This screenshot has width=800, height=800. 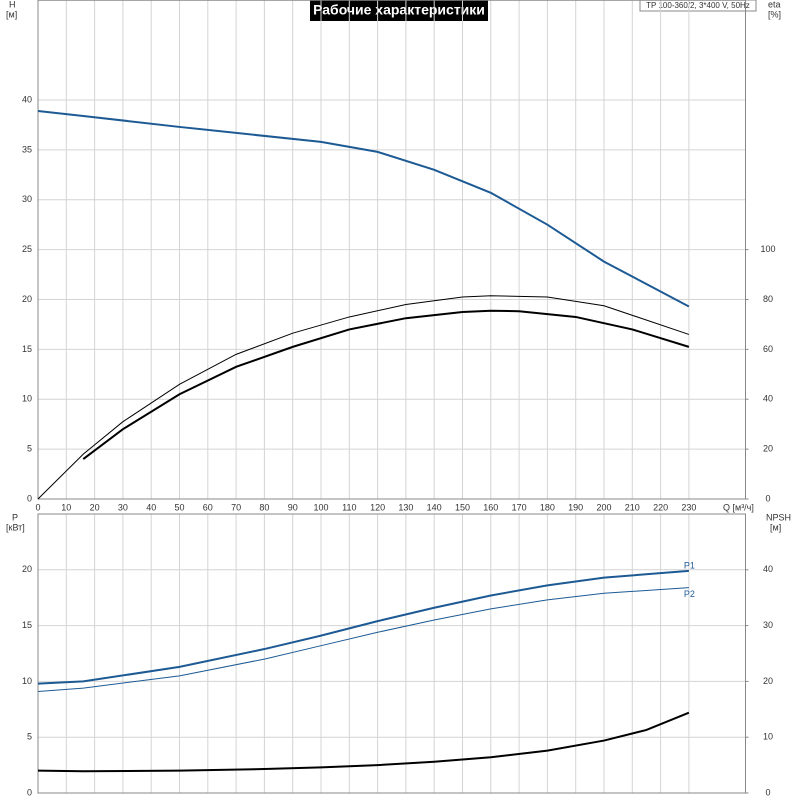 I want to click on x-tick-label: 160, so click(x=490, y=507).